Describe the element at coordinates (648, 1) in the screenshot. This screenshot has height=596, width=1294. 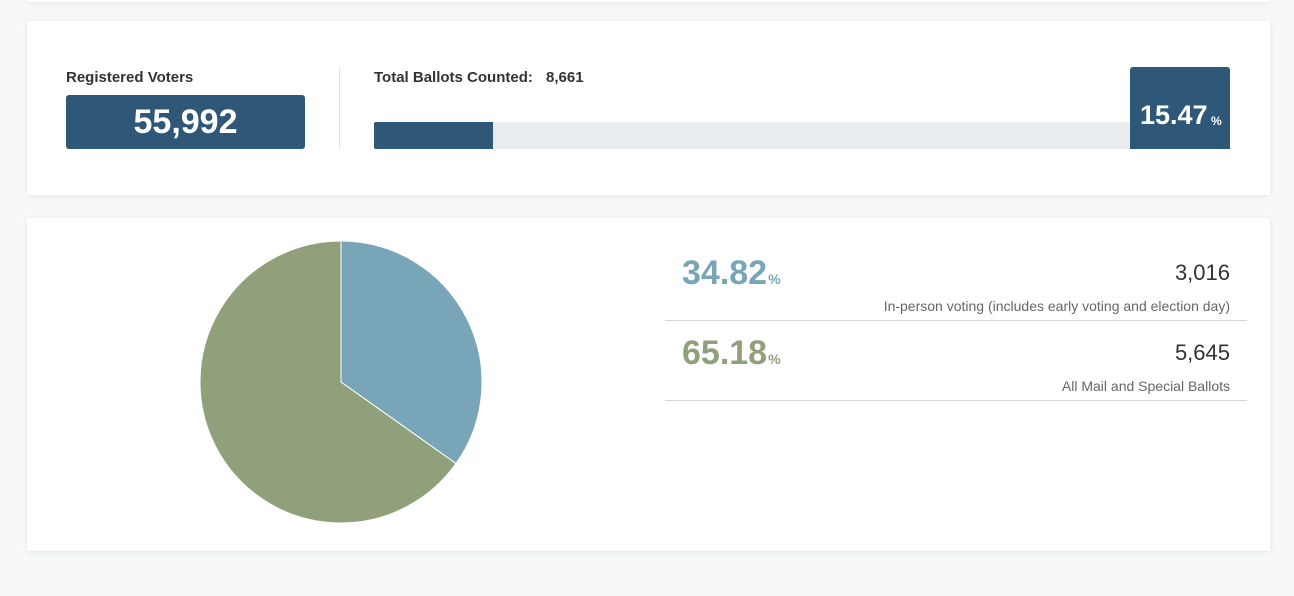
I see `previous-card-edge` at that location.